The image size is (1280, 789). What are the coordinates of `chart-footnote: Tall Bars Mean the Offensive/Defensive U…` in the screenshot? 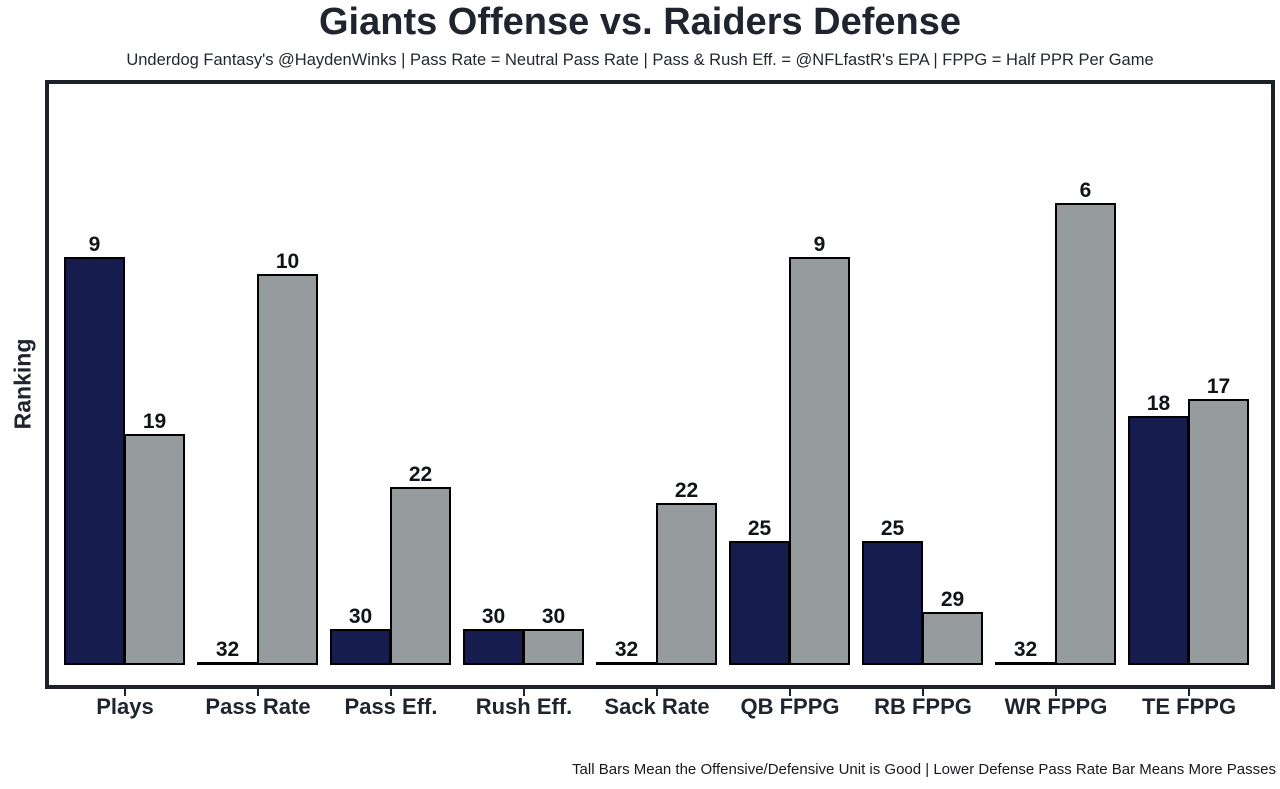 It's located at (924, 769).